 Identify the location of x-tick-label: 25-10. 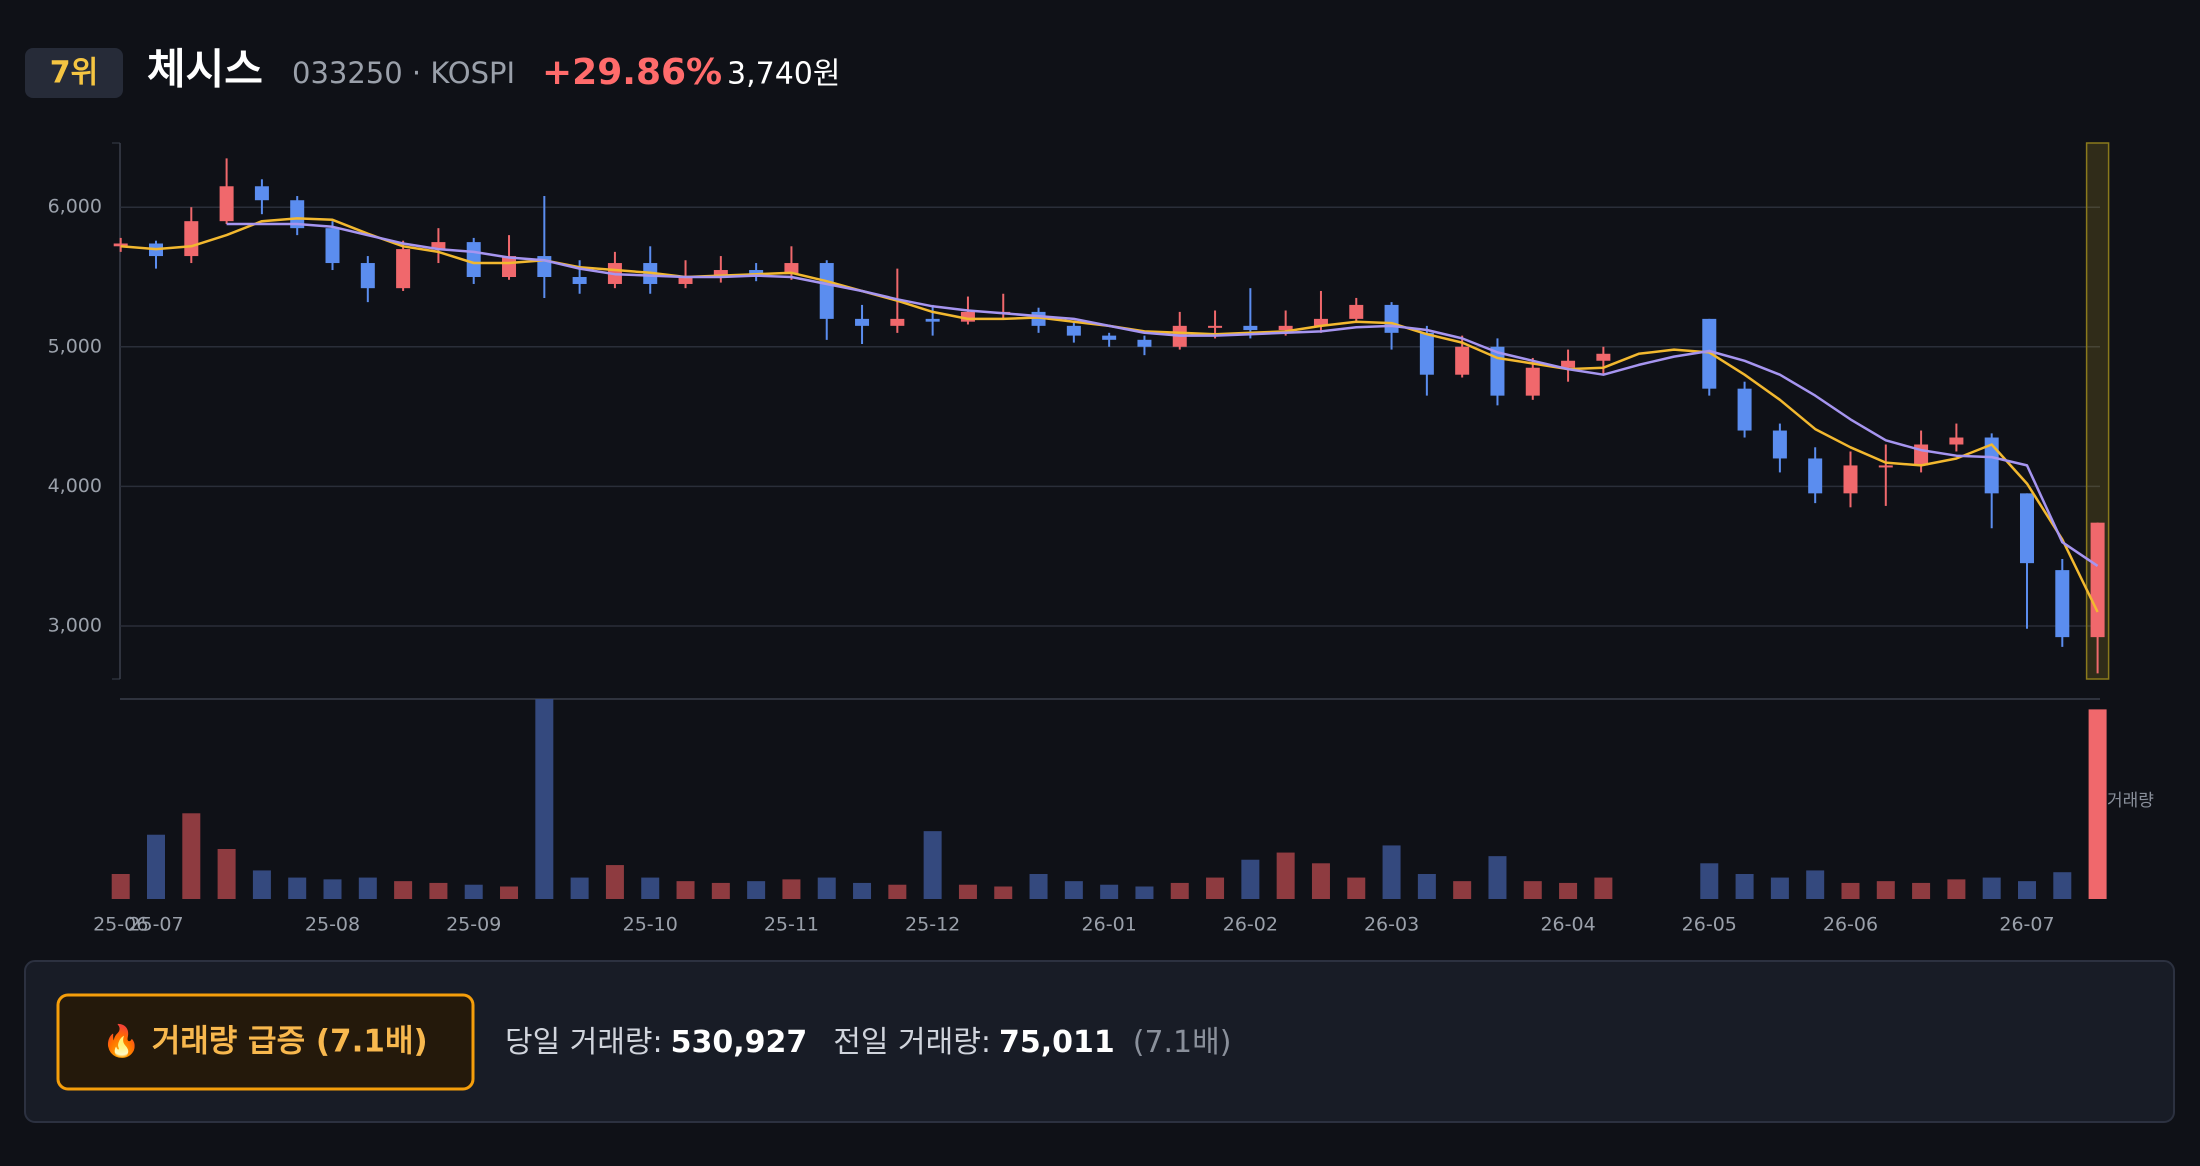
(650, 925).